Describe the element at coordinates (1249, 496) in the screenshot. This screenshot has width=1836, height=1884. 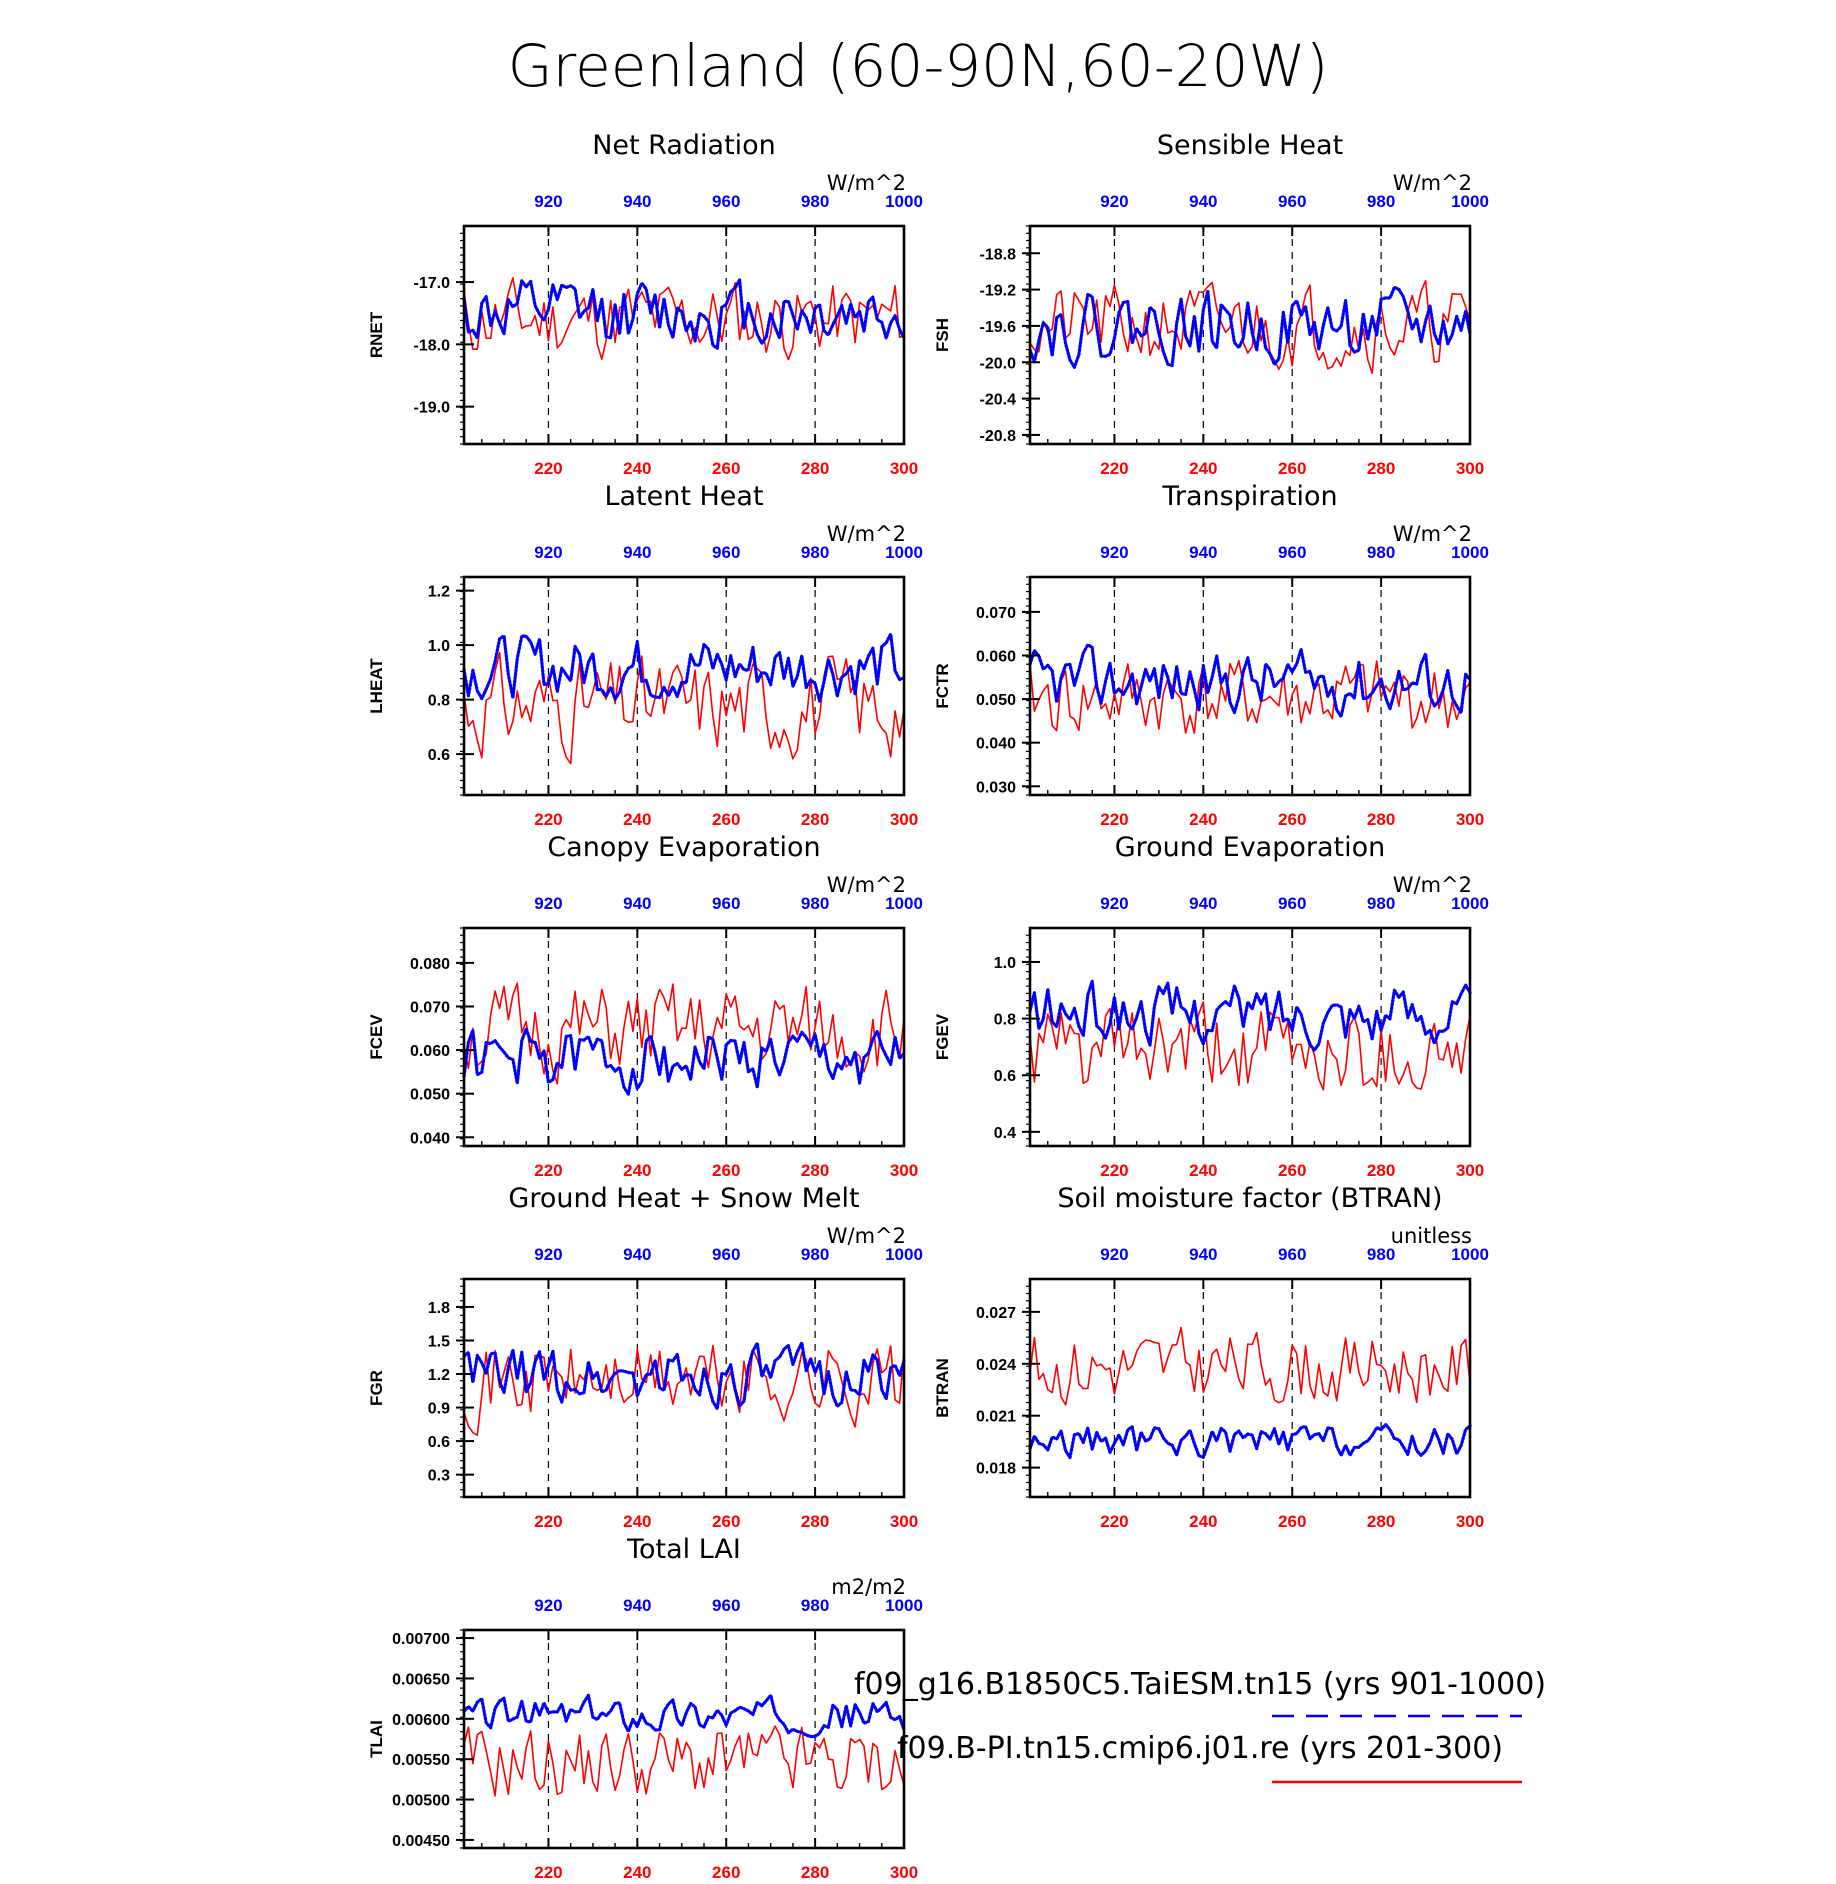
I see `panel-title: Transpiration` at that location.